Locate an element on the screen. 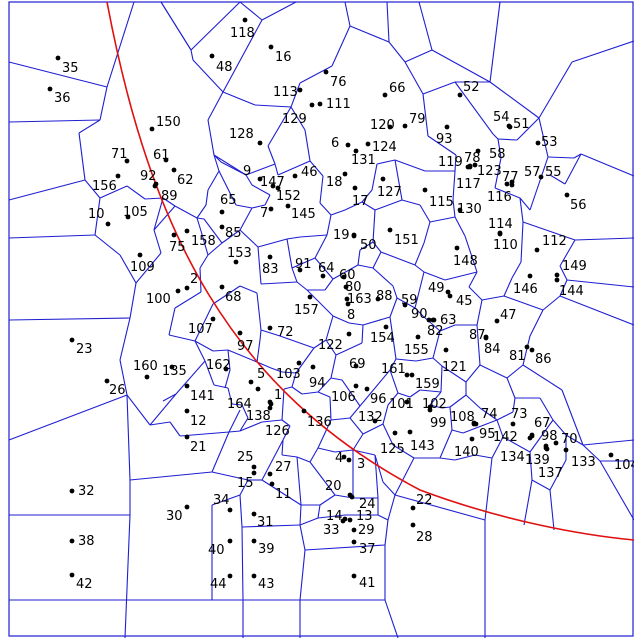  site-89: 89 is located at coordinates (165, 193).